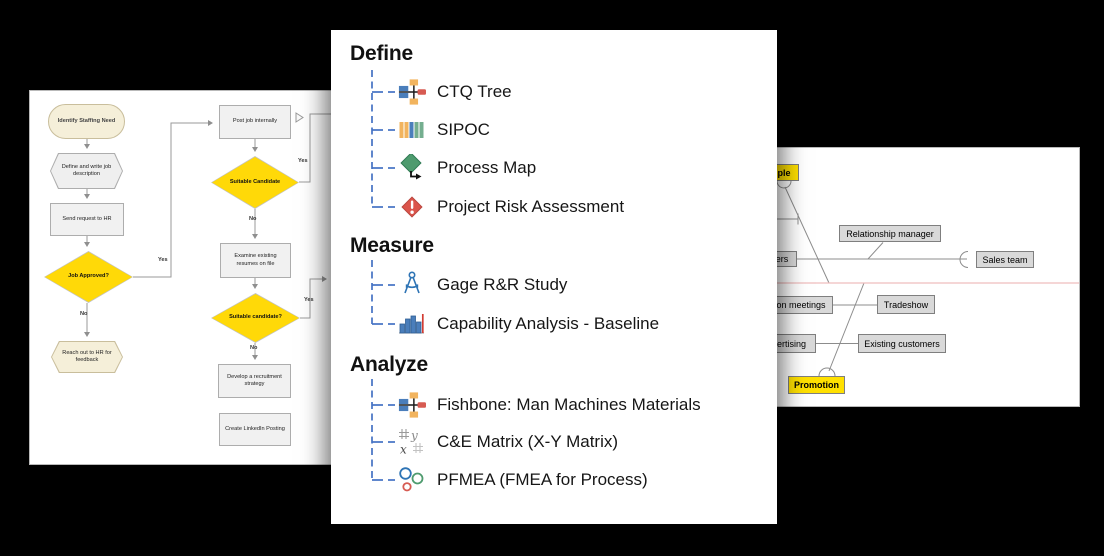  I want to click on flow-node-send-request: Send request to HR, so click(87, 219).